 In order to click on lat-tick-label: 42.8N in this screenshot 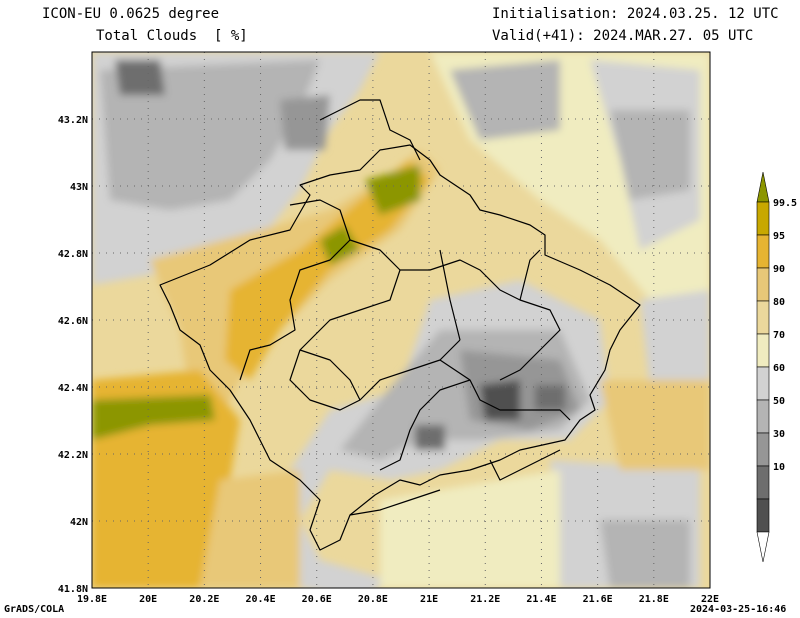, I will do `click(73, 254)`.